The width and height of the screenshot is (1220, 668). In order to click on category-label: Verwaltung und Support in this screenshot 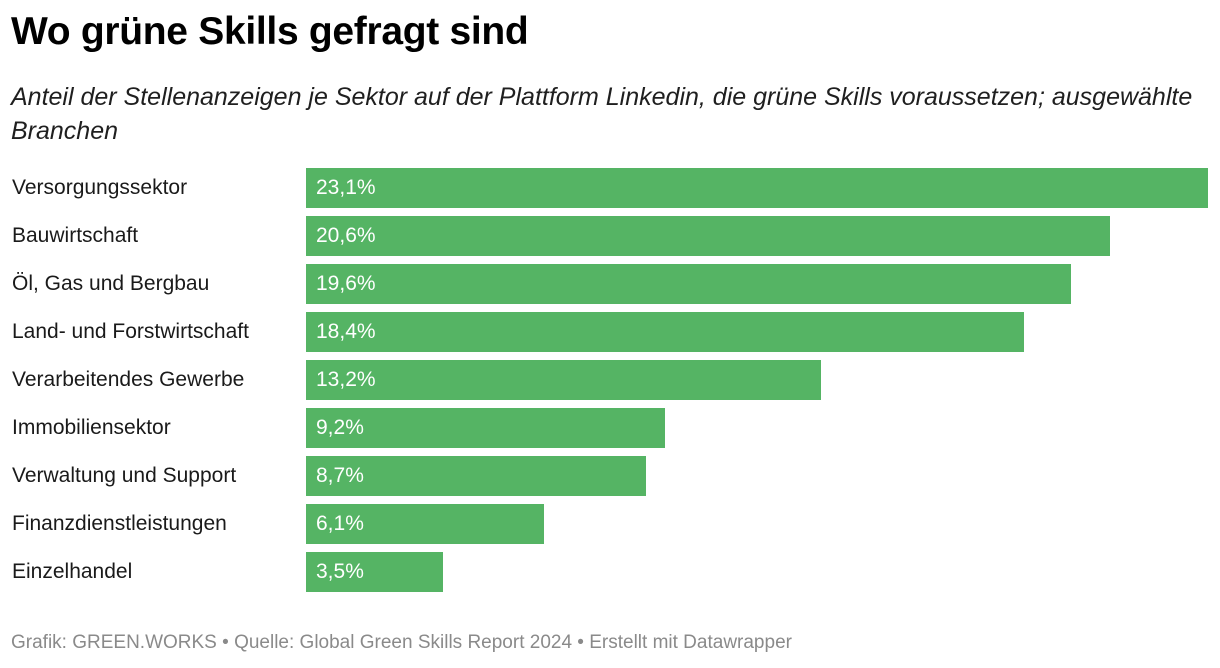, I will do `click(124, 475)`.